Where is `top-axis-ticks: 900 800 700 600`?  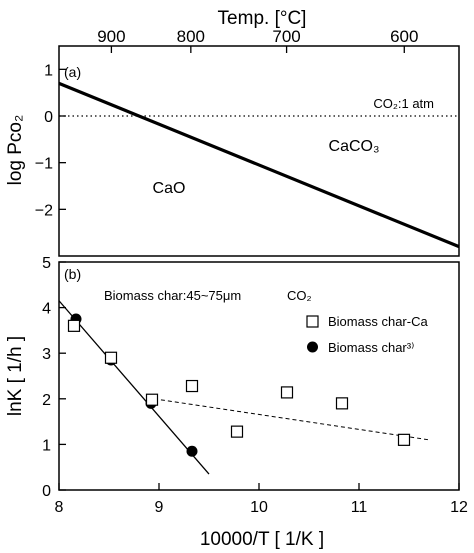 top-axis-ticks: 900 800 700 600 is located at coordinates (257, 40).